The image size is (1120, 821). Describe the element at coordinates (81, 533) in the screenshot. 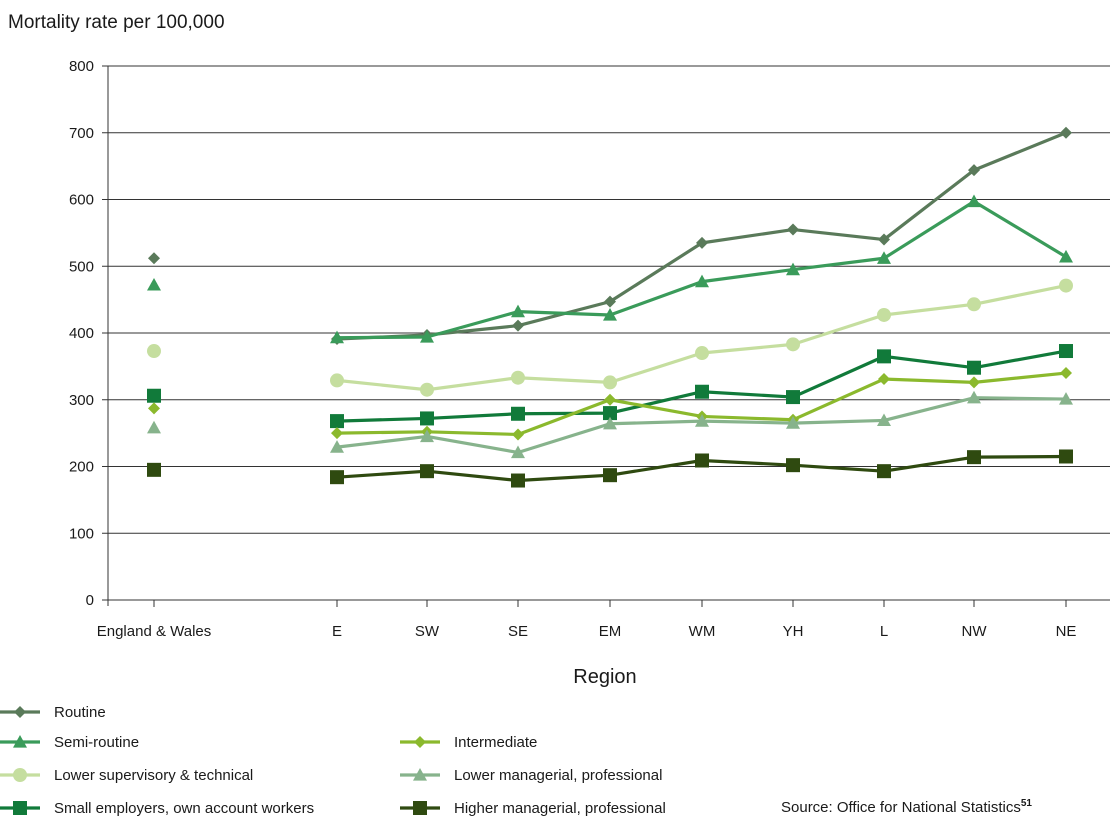

I see `y-tick-label: 100` at that location.